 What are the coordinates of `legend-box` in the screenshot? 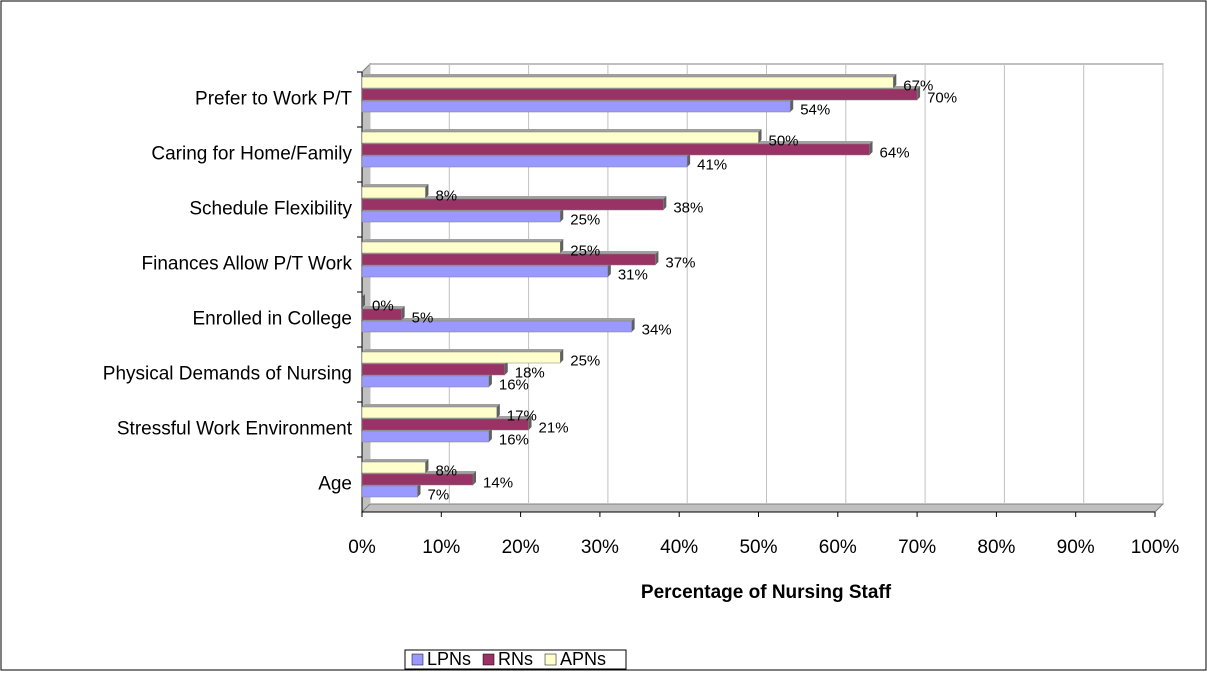 It's located at (515, 659).